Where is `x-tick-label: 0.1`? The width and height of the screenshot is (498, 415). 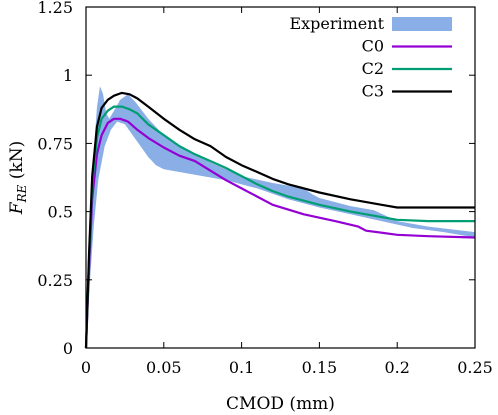 x-tick-label: 0.1 is located at coordinates (241, 367).